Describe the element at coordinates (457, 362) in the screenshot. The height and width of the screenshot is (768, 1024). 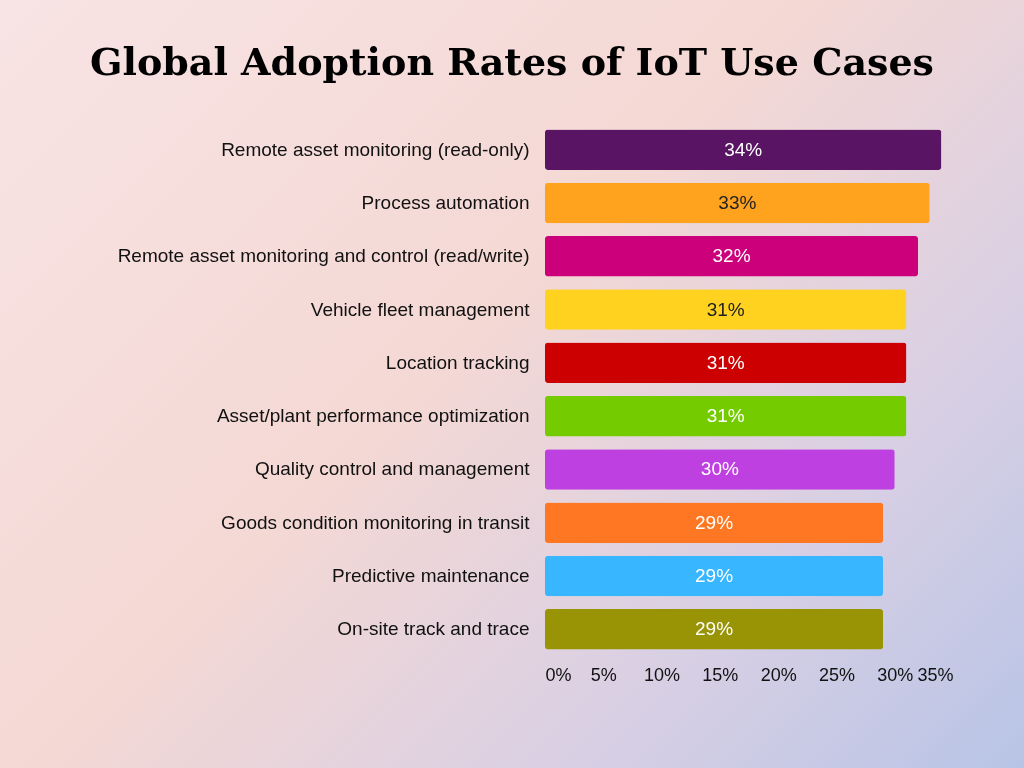
I see `y-tick-label: Location tracking` at that location.